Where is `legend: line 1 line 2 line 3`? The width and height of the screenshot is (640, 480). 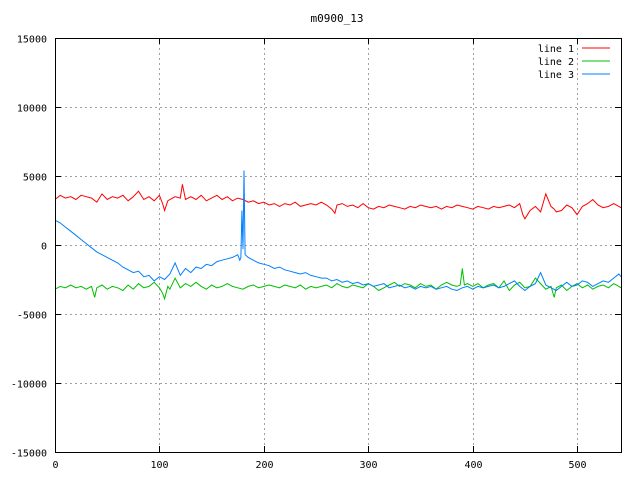 legend: line 1 line 2 line 3 is located at coordinates (574, 62).